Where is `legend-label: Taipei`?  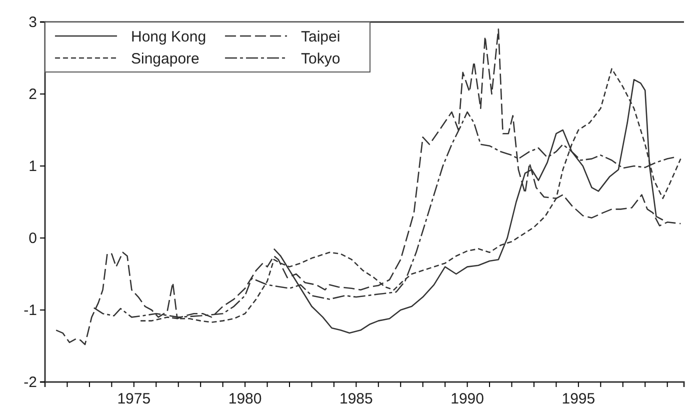 legend-label: Taipei is located at coordinates (320, 37).